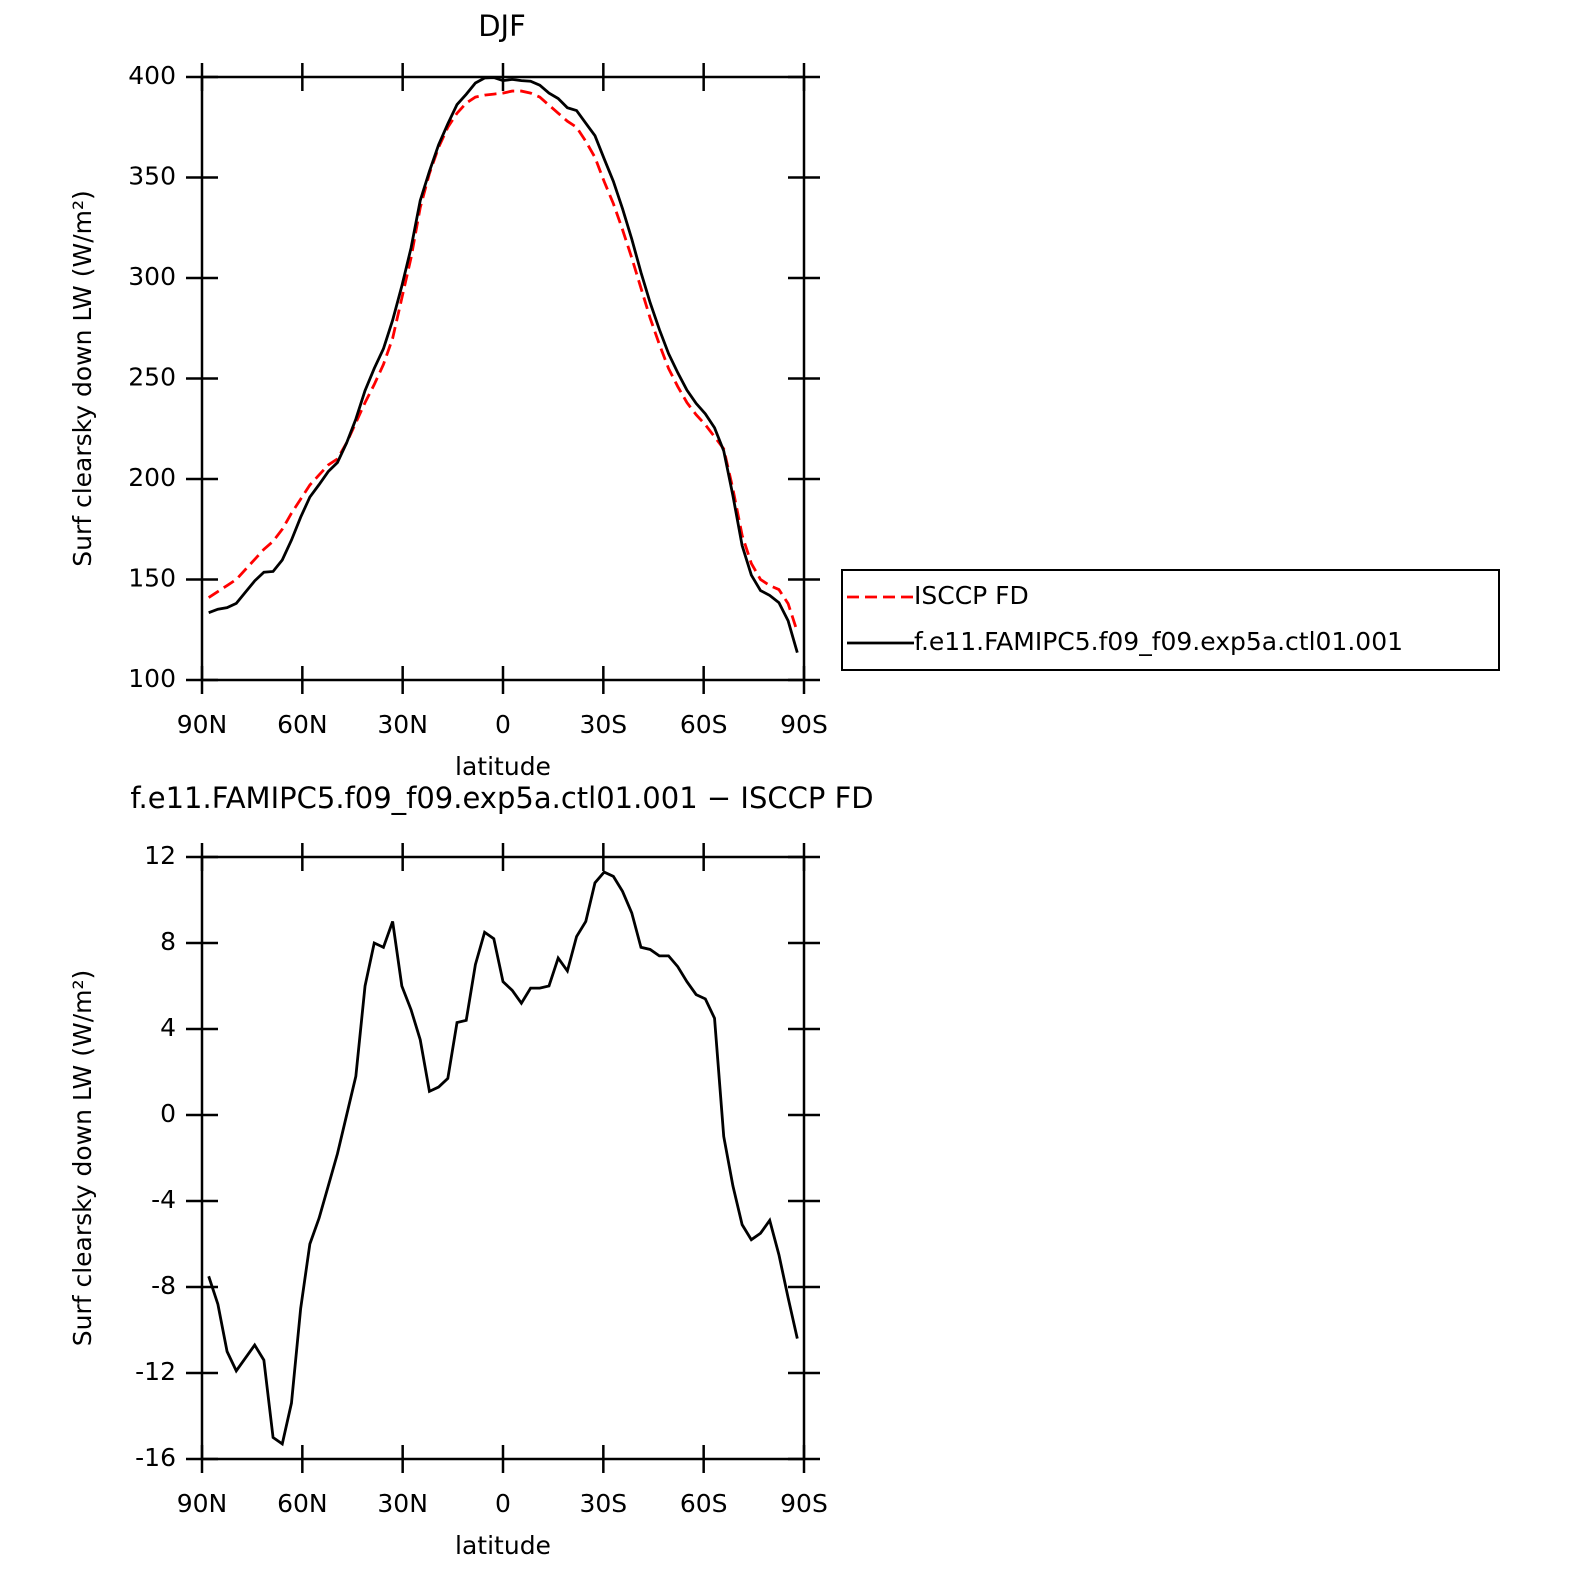 Image resolution: width=1585 pixels, height=1585 pixels. Describe the element at coordinates (163, 1285) in the screenshot. I see `y-tick-label: -8` at that location.